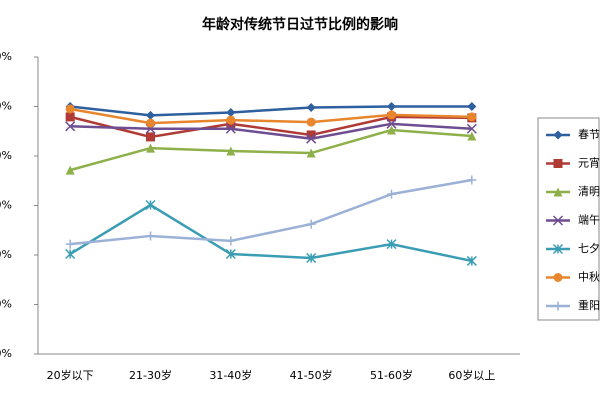 The height and width of the screenshot is (400, 600). What do you see at coordinates (311, 375) in the screenshot?
I see `x-tick-label: 41-50岁` at bounding box center [311, 375].